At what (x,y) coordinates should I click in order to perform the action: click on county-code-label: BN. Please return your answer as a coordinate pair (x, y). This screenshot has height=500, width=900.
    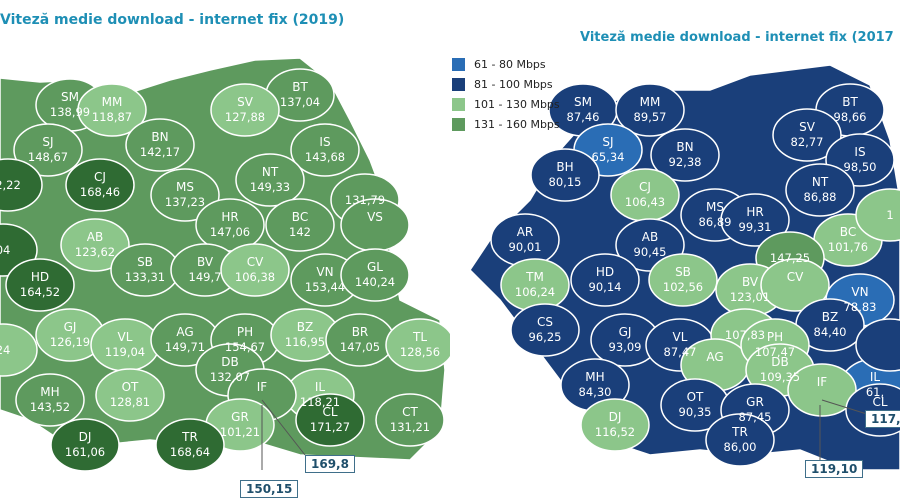
    Looking at the image, I should click on (684, 147).